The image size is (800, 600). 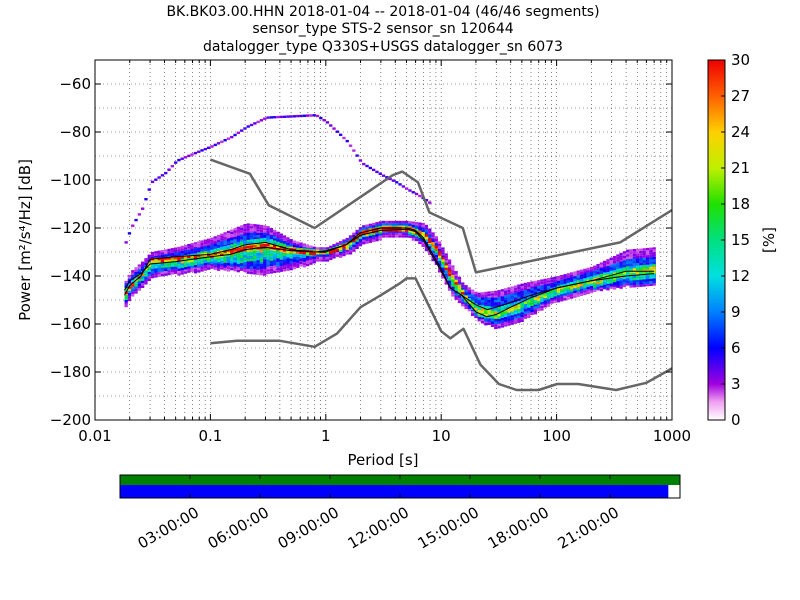 I want to click on mean-line, so click(x=389, y=269).